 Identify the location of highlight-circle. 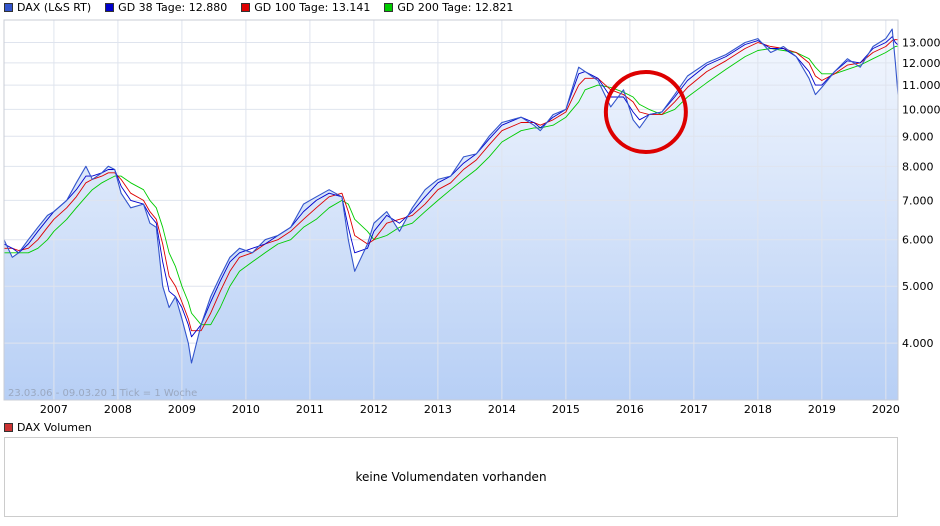
(645, 111).